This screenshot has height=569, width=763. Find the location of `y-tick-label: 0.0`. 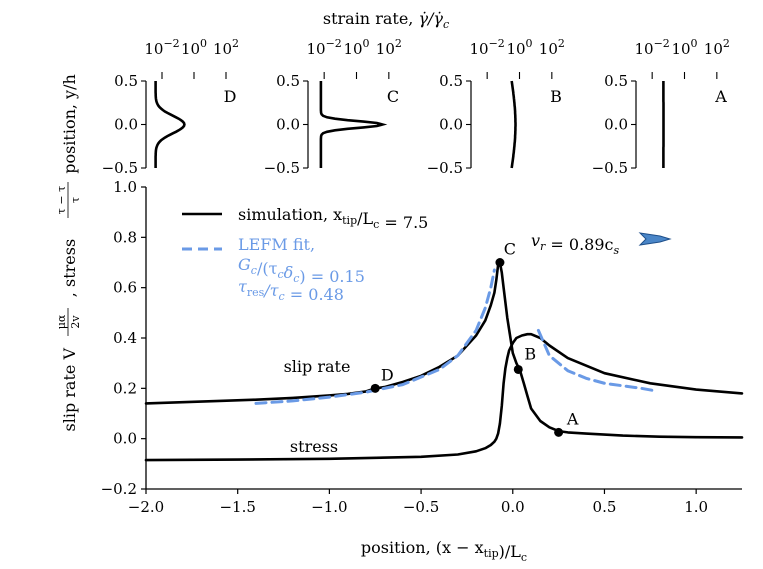

y-tick-label: 0.0 is located at coordinates (125, 439).